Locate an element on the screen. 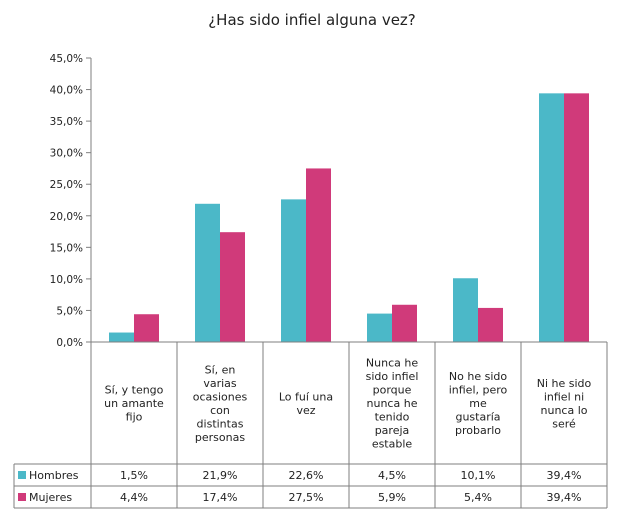 This screenshot has height=527, width=625. category-label: No he sido infiel, pero me gustaría probarlo is located at coordinates (478, 403).